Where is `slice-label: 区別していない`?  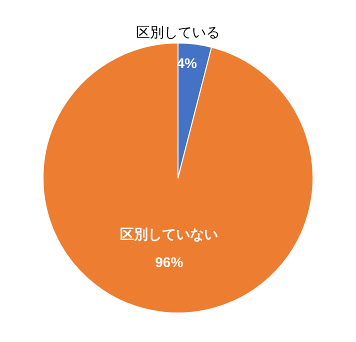 slice-label: 区別していない is located at coordinates (169, 234).